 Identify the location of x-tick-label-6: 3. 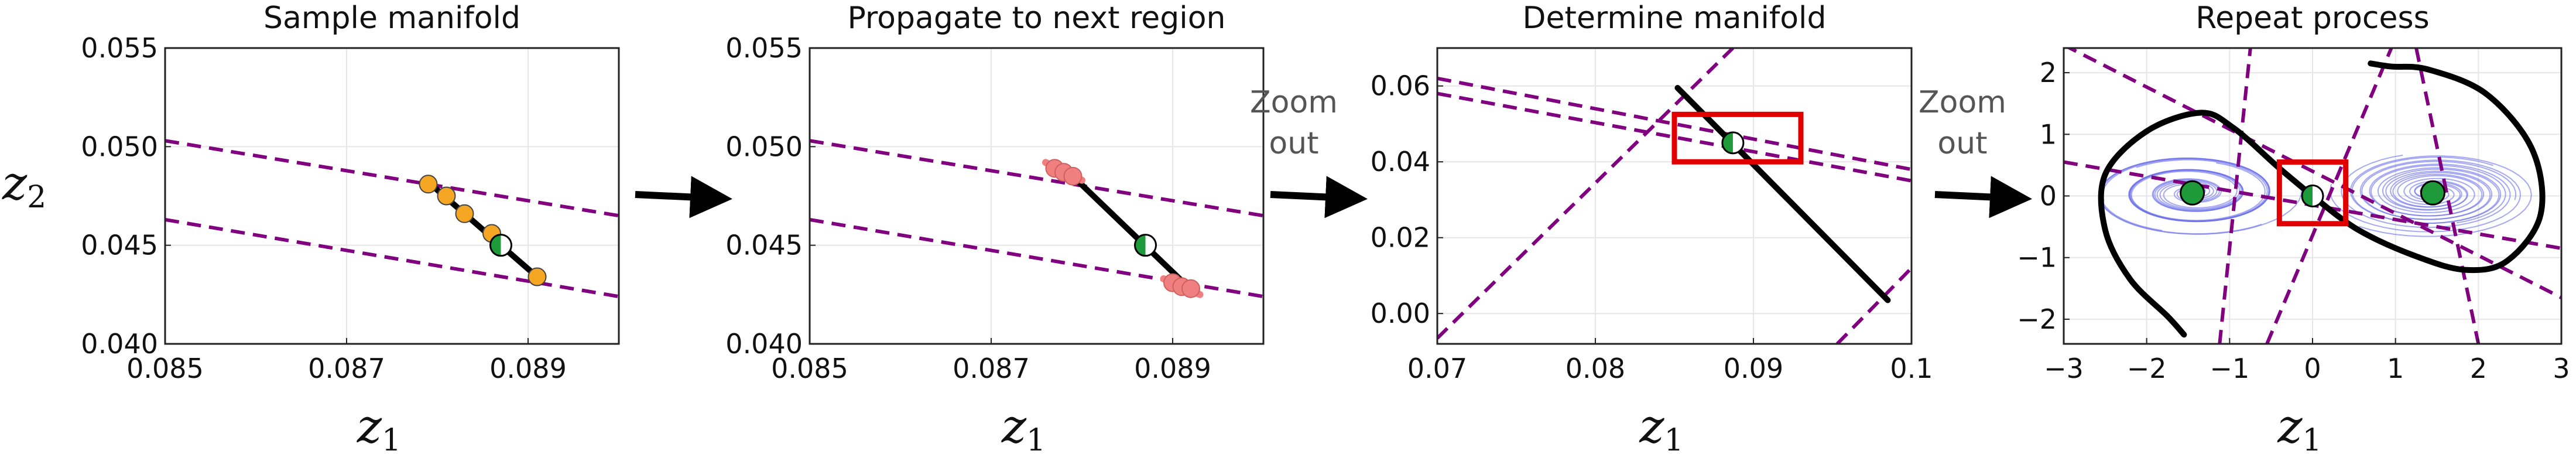
(2561, 368).